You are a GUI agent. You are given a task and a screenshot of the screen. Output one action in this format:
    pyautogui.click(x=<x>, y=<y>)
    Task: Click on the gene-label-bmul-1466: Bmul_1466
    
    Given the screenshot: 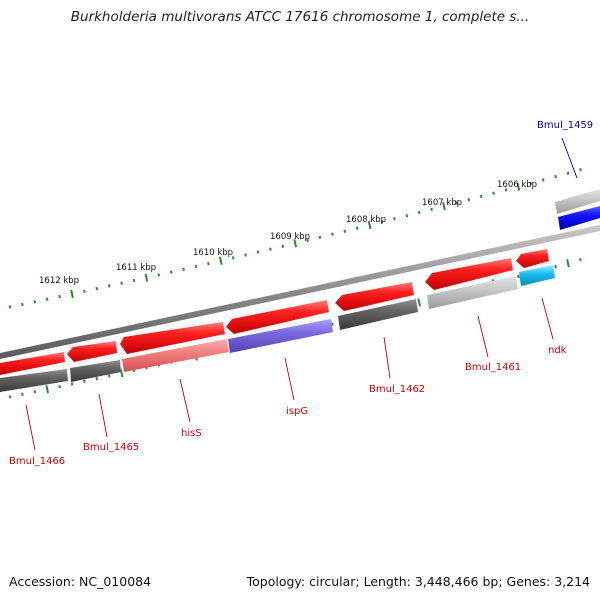 What is the action you would take?
    pyautogui.click(x=37, y=461)
    